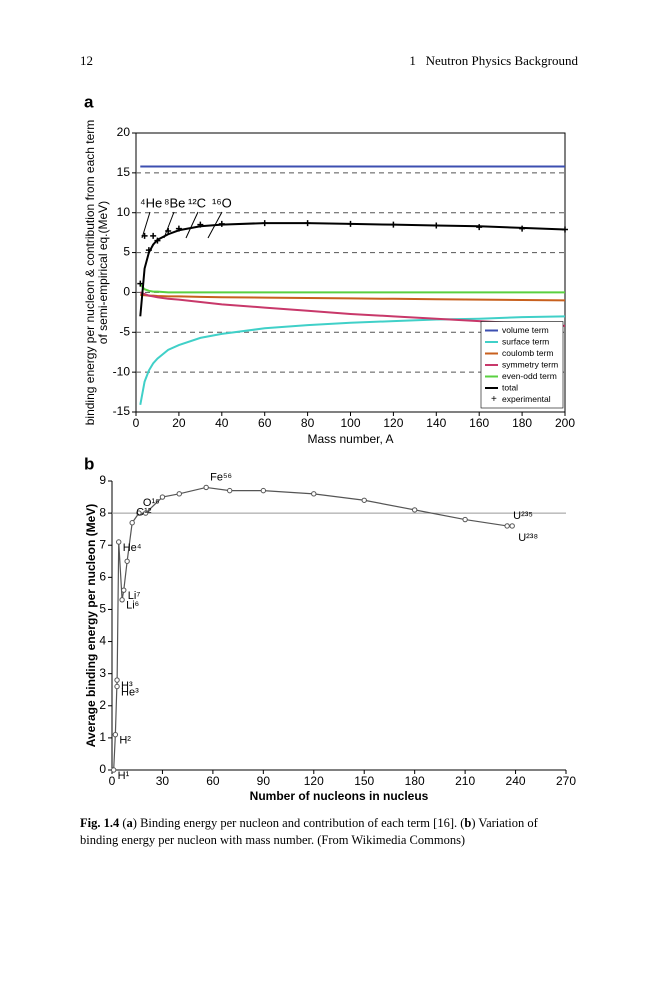 The width and height of the screenshot is (659, 1000). What do you see at coordinates (122, 411) in the screenshot?
I see `y-tick-label: -15` at bounding box center [122, 411].